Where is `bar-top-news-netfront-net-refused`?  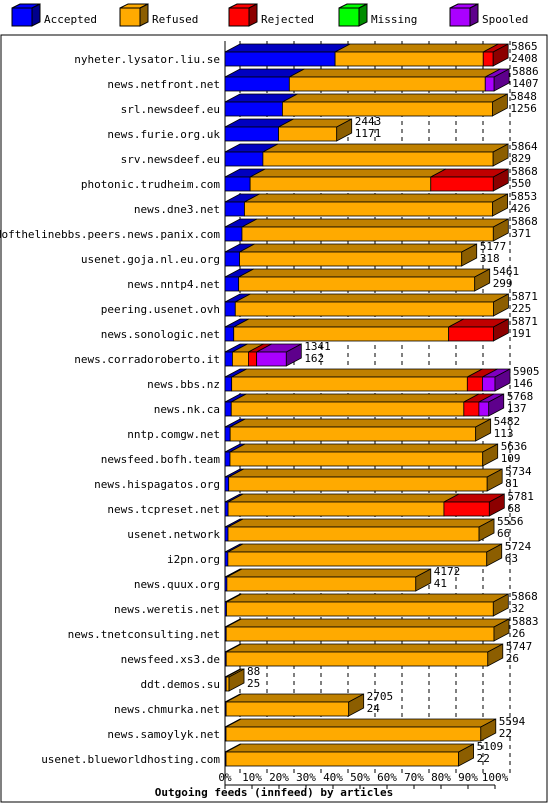 bar-top-news-netfront-net-refused is located at coordinates (395, 73).